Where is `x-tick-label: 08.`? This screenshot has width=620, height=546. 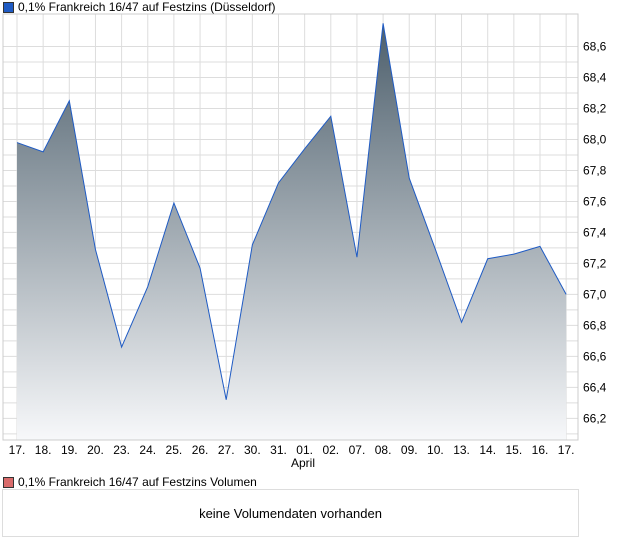 x-tick-label: 08. is located at coordinates (383, 450).